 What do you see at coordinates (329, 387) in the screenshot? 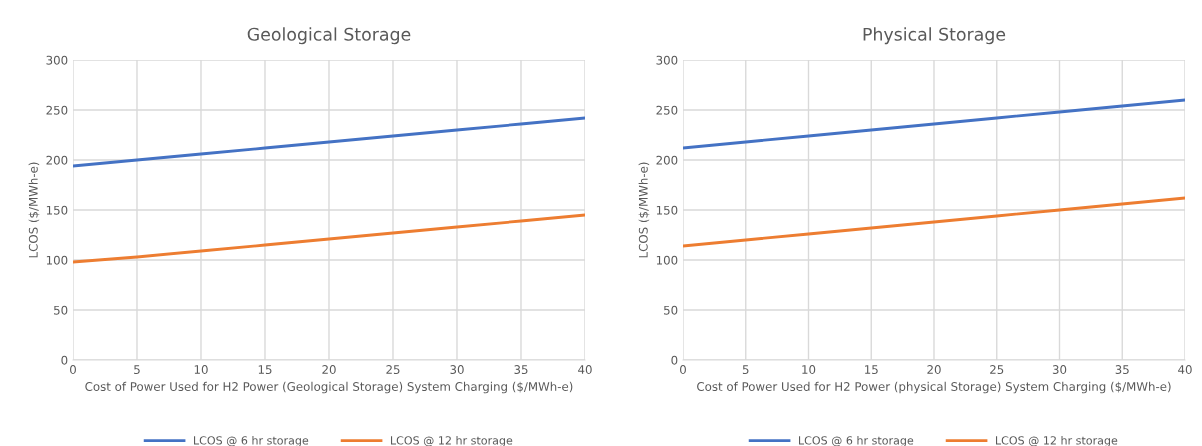
I see `x-axis-title: Cost of Power Used for H2 Power (Geological Storage) System Charging ($/MWh-e)` at bounding box center [329, 387].